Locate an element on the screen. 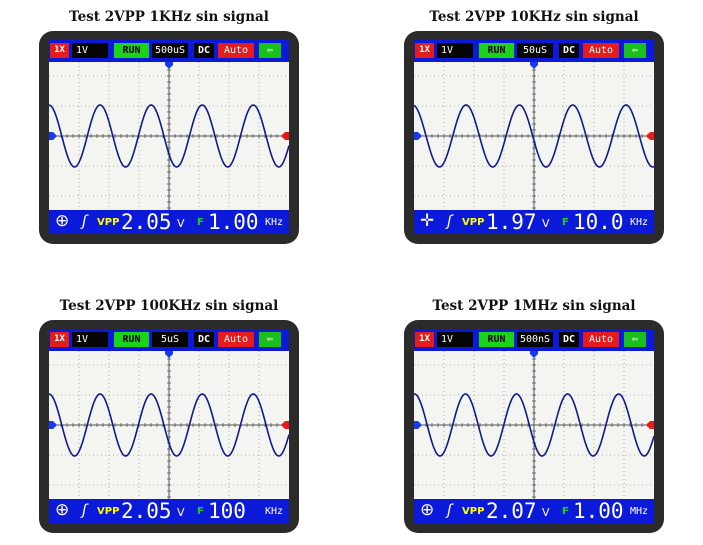 This screenshot has height=545, width=703. freq-value: 10.0 is located at coordinates (598, 222).